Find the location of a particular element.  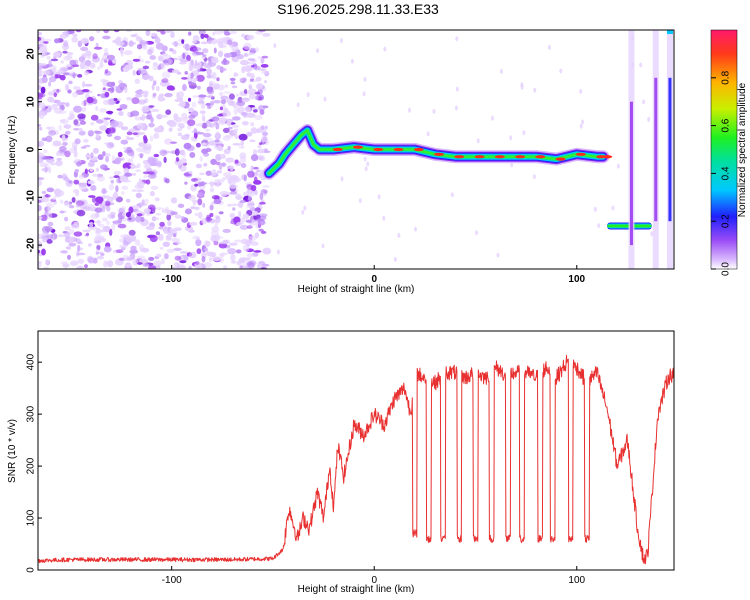

y-tick-label: 20 is located at coordinates (31, 54).